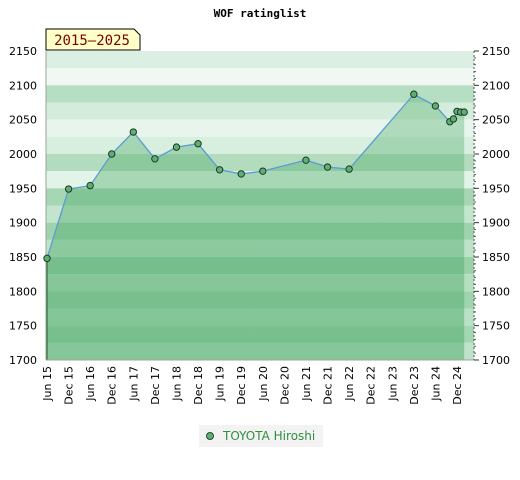 Image resolution: width=520 pixels, height=480 pixels. What do you see at coordinates (496, 120) in the screenshot?
I see `y-tick-label-right: 2050` at bounding box center [496, 120].